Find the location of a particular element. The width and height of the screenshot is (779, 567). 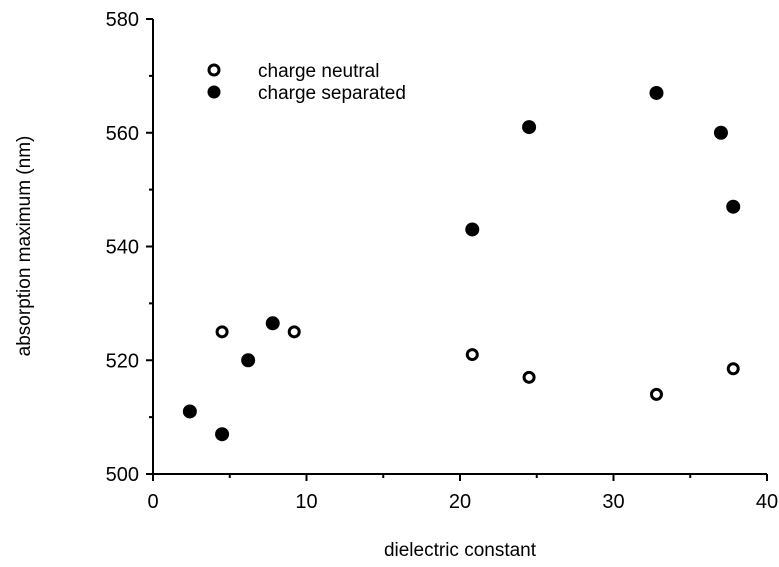

x-tick-label: 30 is located at coordinates (613, 502).